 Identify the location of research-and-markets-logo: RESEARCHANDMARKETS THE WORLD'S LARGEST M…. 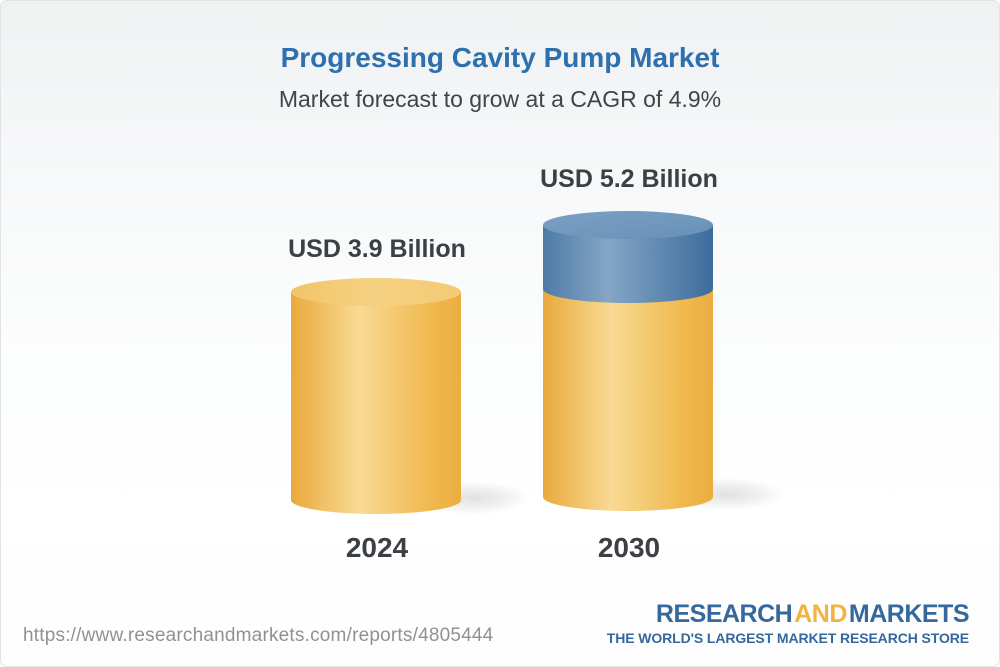
(788, 623).